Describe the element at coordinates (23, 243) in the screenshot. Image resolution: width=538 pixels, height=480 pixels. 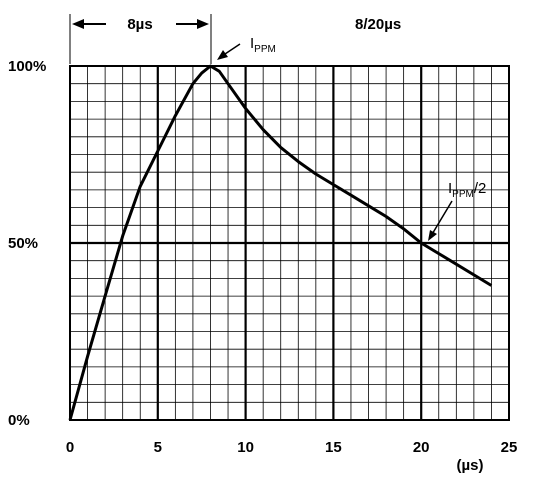
I see `y-tick-label: 50%` at that location.